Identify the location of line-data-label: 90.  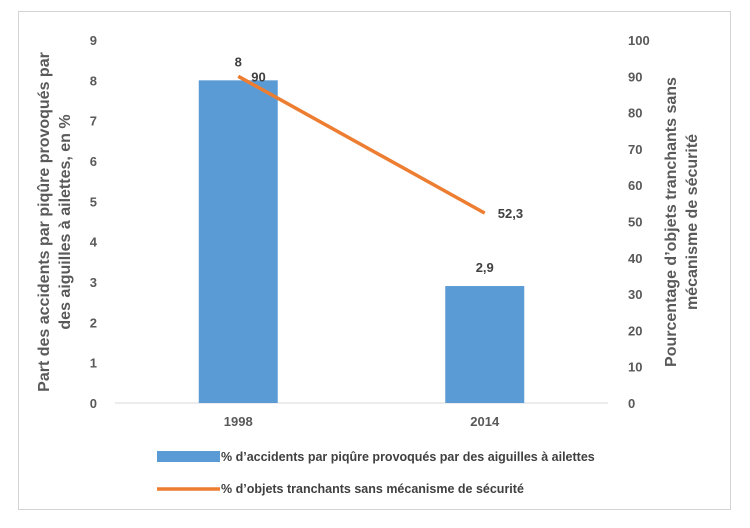
(258, 76).